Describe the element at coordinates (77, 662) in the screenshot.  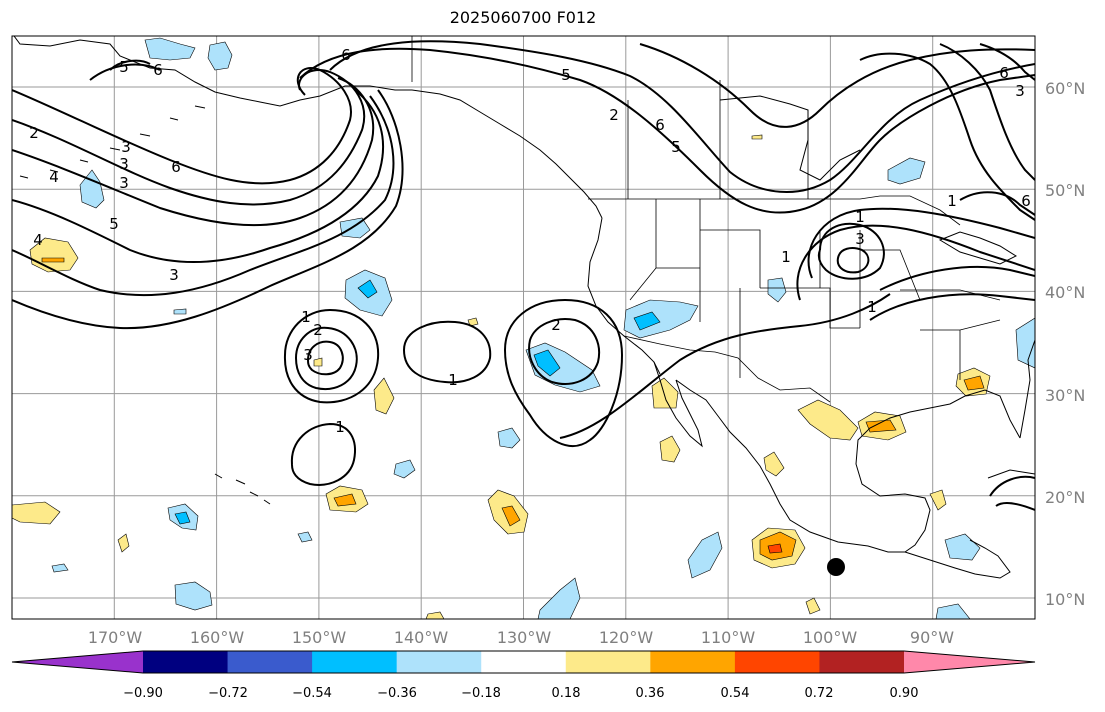
I see `colorbar-under-extension` at that location.